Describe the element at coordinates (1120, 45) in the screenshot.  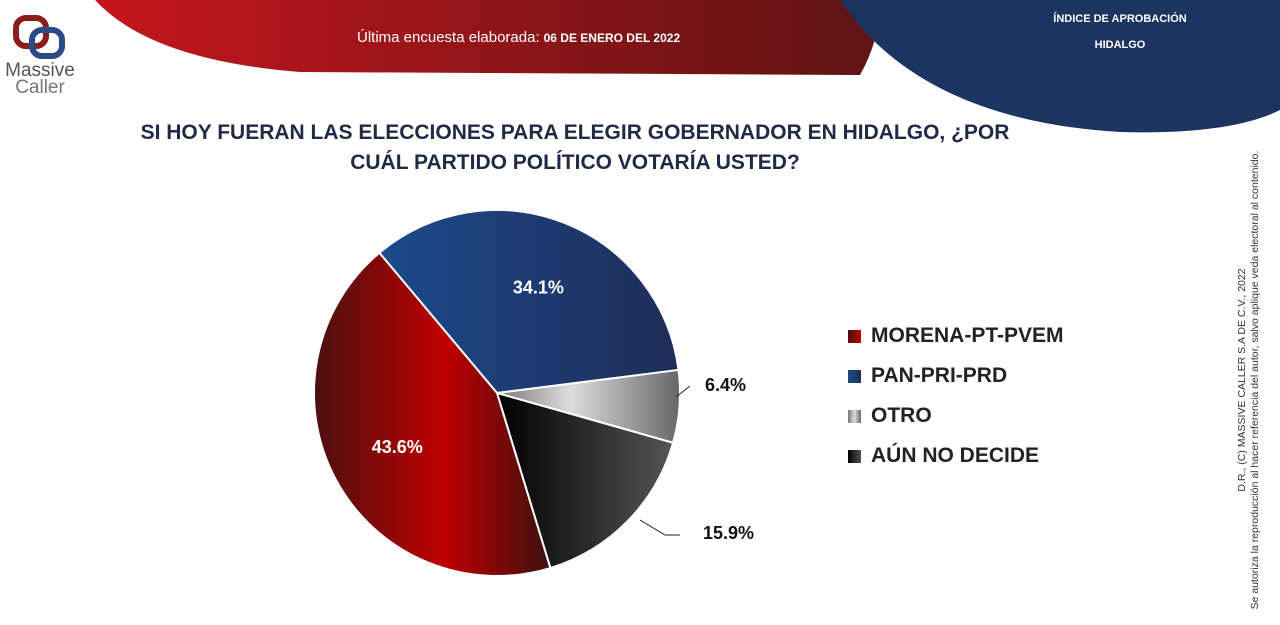
I see `approval-line2: HIDALGO` at that location.